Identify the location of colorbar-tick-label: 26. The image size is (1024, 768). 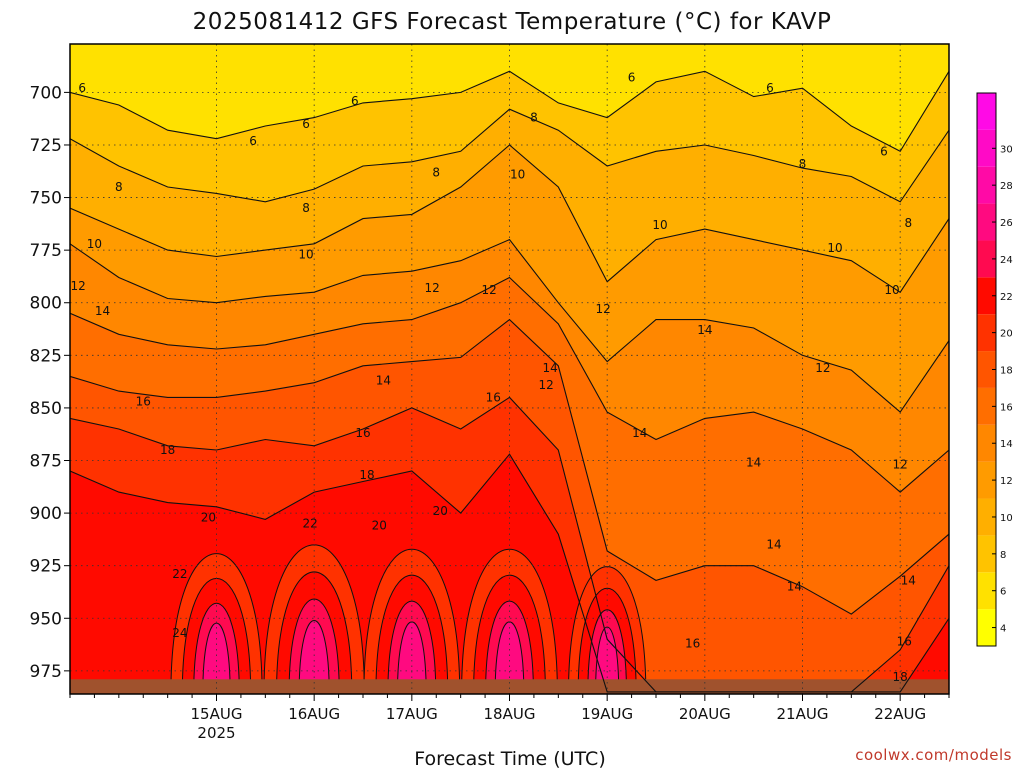
(1006, 223).